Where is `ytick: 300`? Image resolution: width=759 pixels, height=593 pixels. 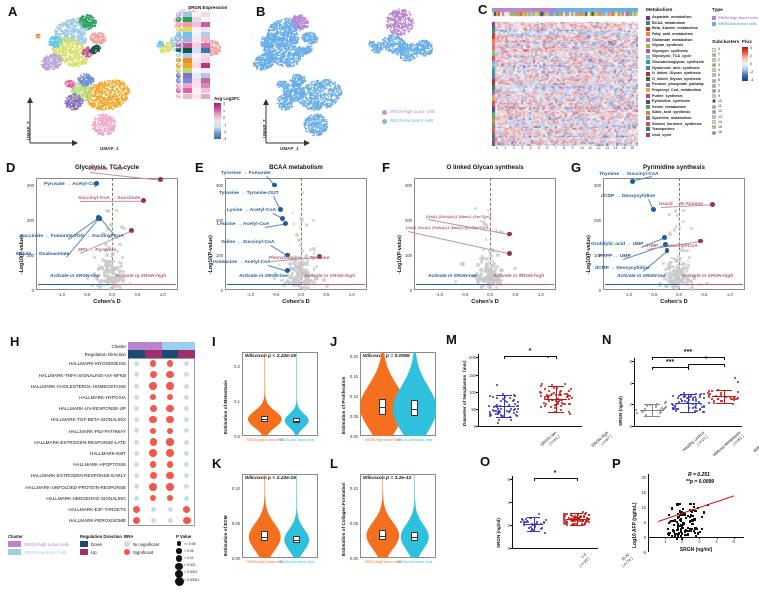
ytick: 300 is located at coordinates (218, 185).